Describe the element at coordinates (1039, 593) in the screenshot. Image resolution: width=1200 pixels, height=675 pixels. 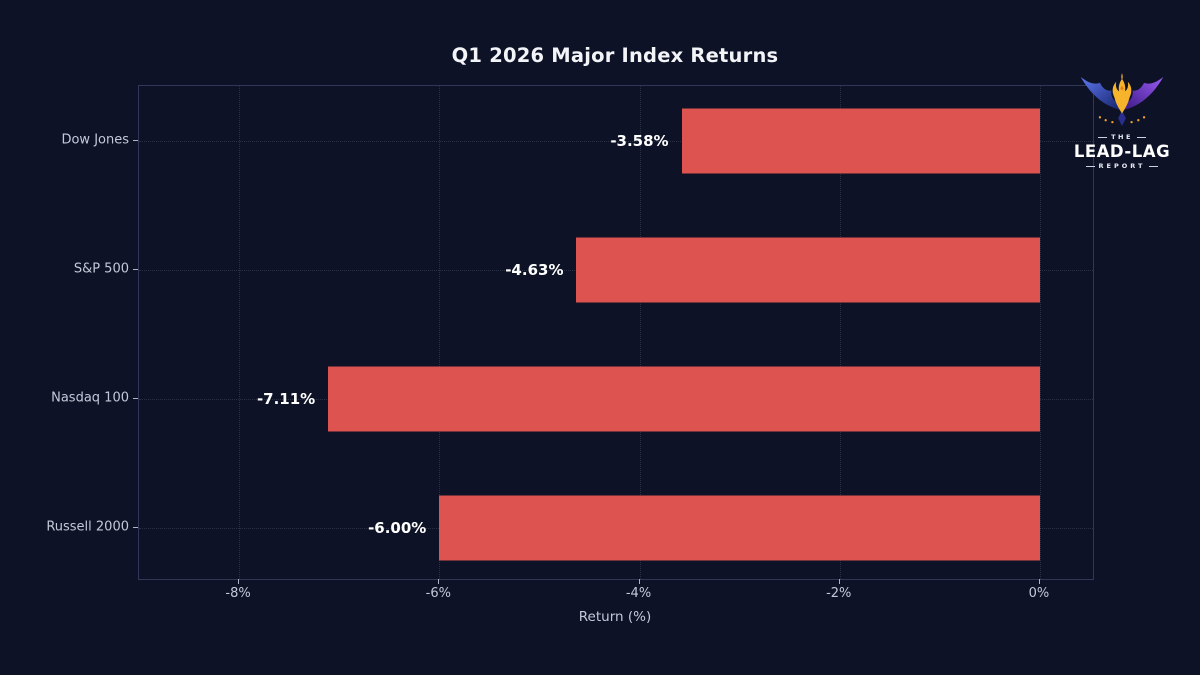
I see `x-tick-label: 0%` at that location.